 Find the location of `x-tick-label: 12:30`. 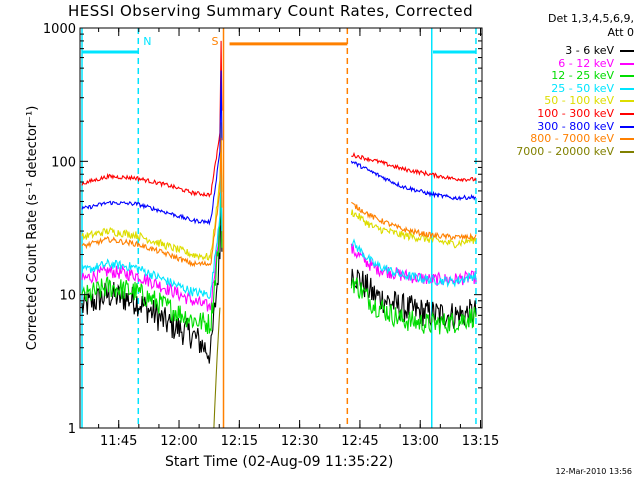

x-tick-label: 12:30 is located at coordinates (299, 441).